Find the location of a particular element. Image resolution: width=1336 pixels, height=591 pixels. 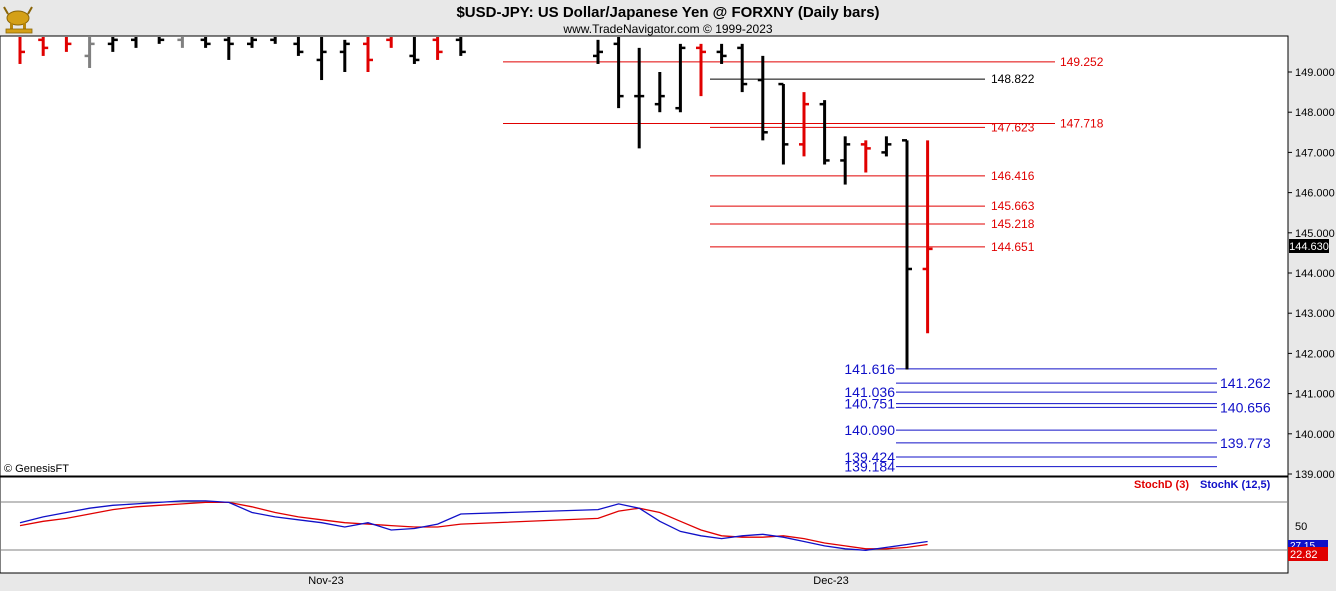

fib-level-label: 147.623 is located at coordinates (1013, 127).